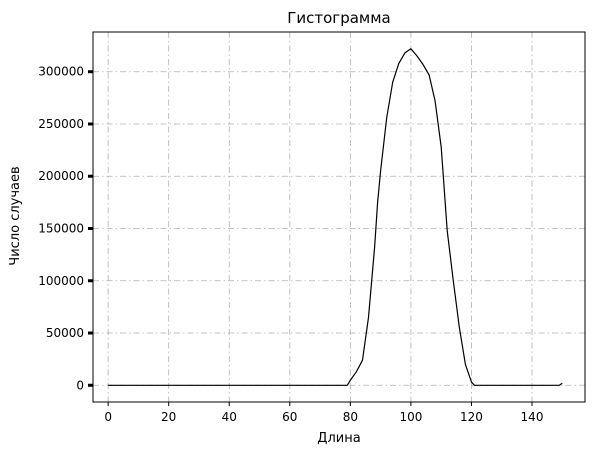 This screenshot has height=455, width=597. What do you see at coordinates (80, 385) in the screenshot?
I see `y-tick-label: 0` at bounding box center [80, 385].